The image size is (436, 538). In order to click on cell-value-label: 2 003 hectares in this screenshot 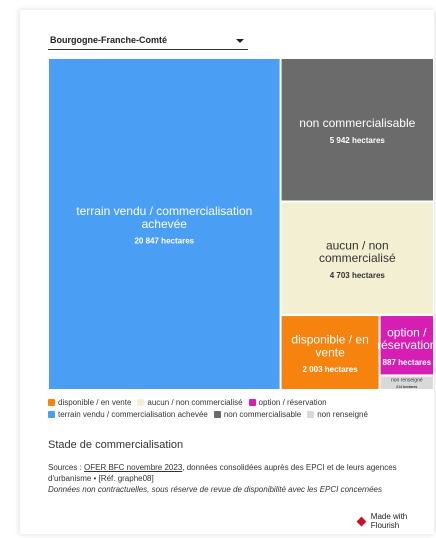, I will do `click(331, 369)`.